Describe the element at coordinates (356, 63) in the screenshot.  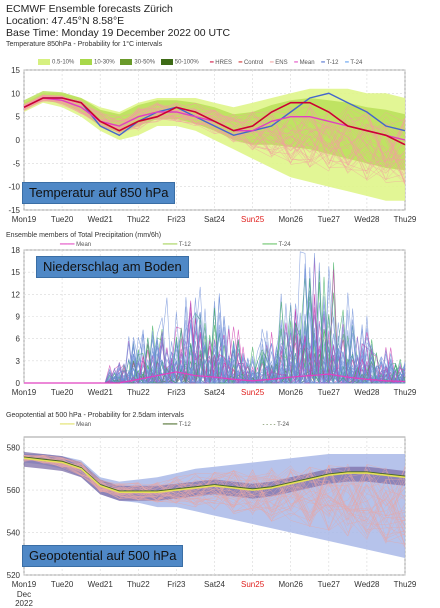
I see `legend-t24: T-24` at that location.